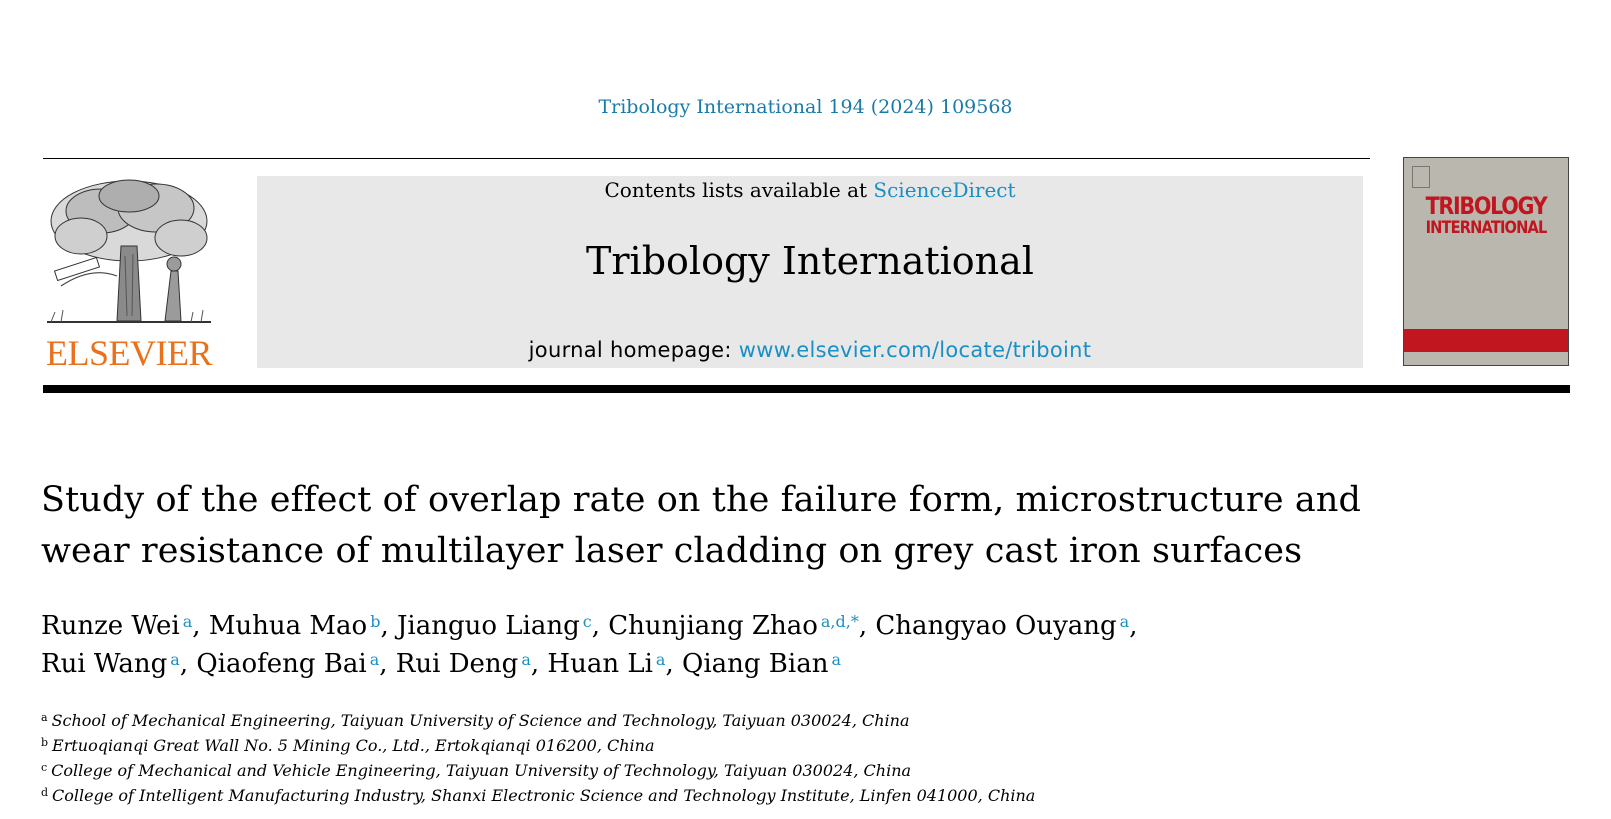 The image size is (1611, 819). What do you see at coordinates (44, 767) in the screenshot?
I see `affiliation-key: c` at bounding box center [44, 767].